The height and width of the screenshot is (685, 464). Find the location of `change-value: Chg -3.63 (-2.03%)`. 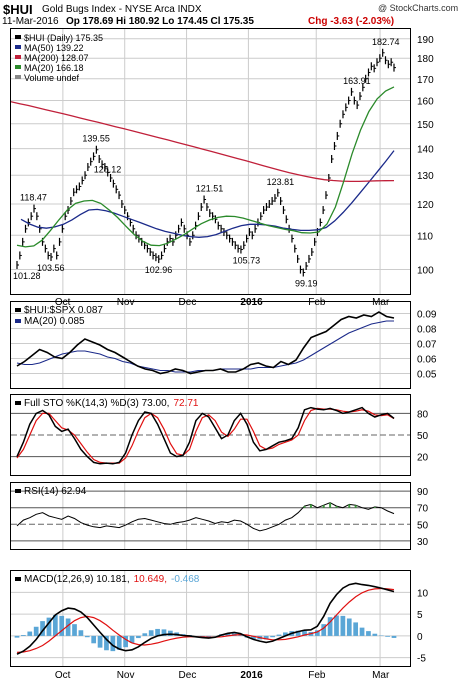

change-value: Chg -3.63 (-2.03%) is located at coordinates (351, 21).